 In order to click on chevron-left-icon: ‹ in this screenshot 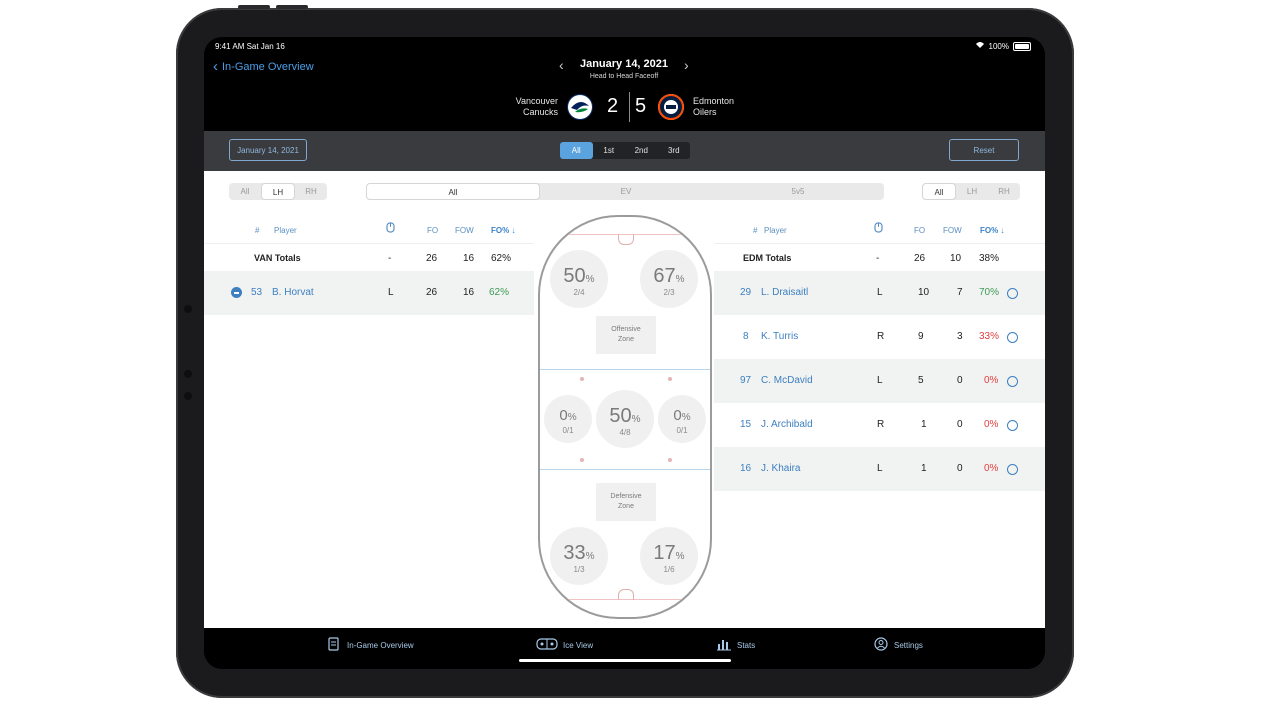, I will do `click(215, 66)`.